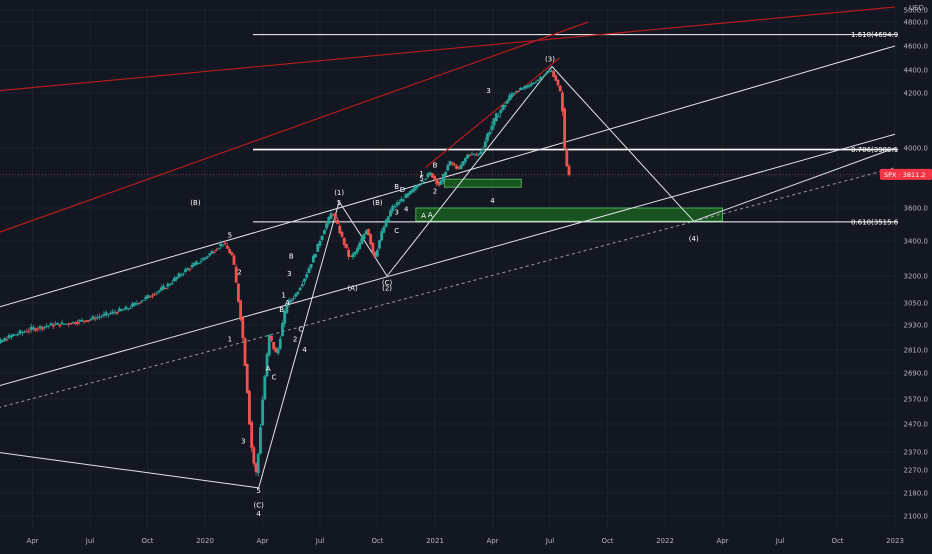 The height and width of the screenshot is (554, 932). What do you see at coordinates (722, 541) in the screenshot?
I see `time-tick-label: Apr` at bounding box center [722, 541].